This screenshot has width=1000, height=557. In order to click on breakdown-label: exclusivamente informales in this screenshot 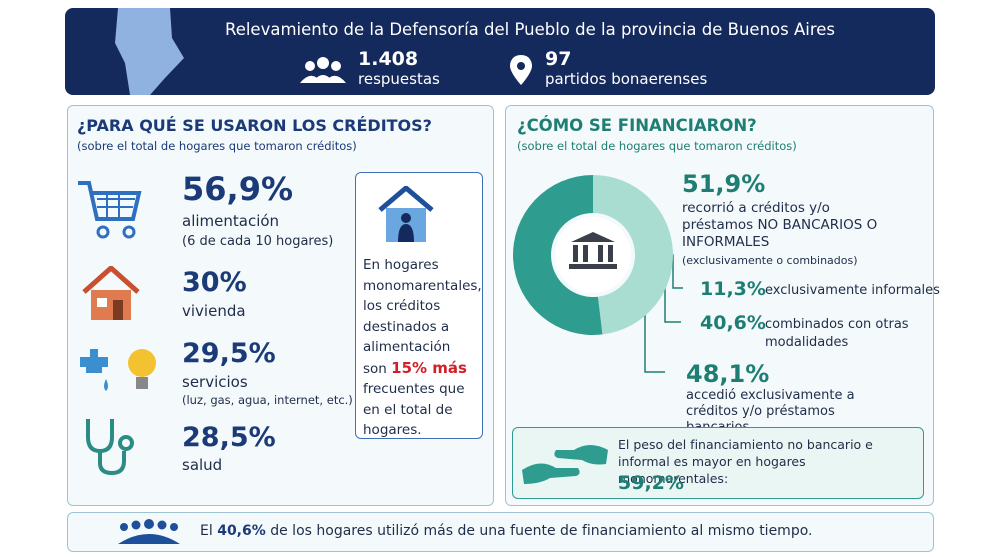, I will do `click(852, 290)`.